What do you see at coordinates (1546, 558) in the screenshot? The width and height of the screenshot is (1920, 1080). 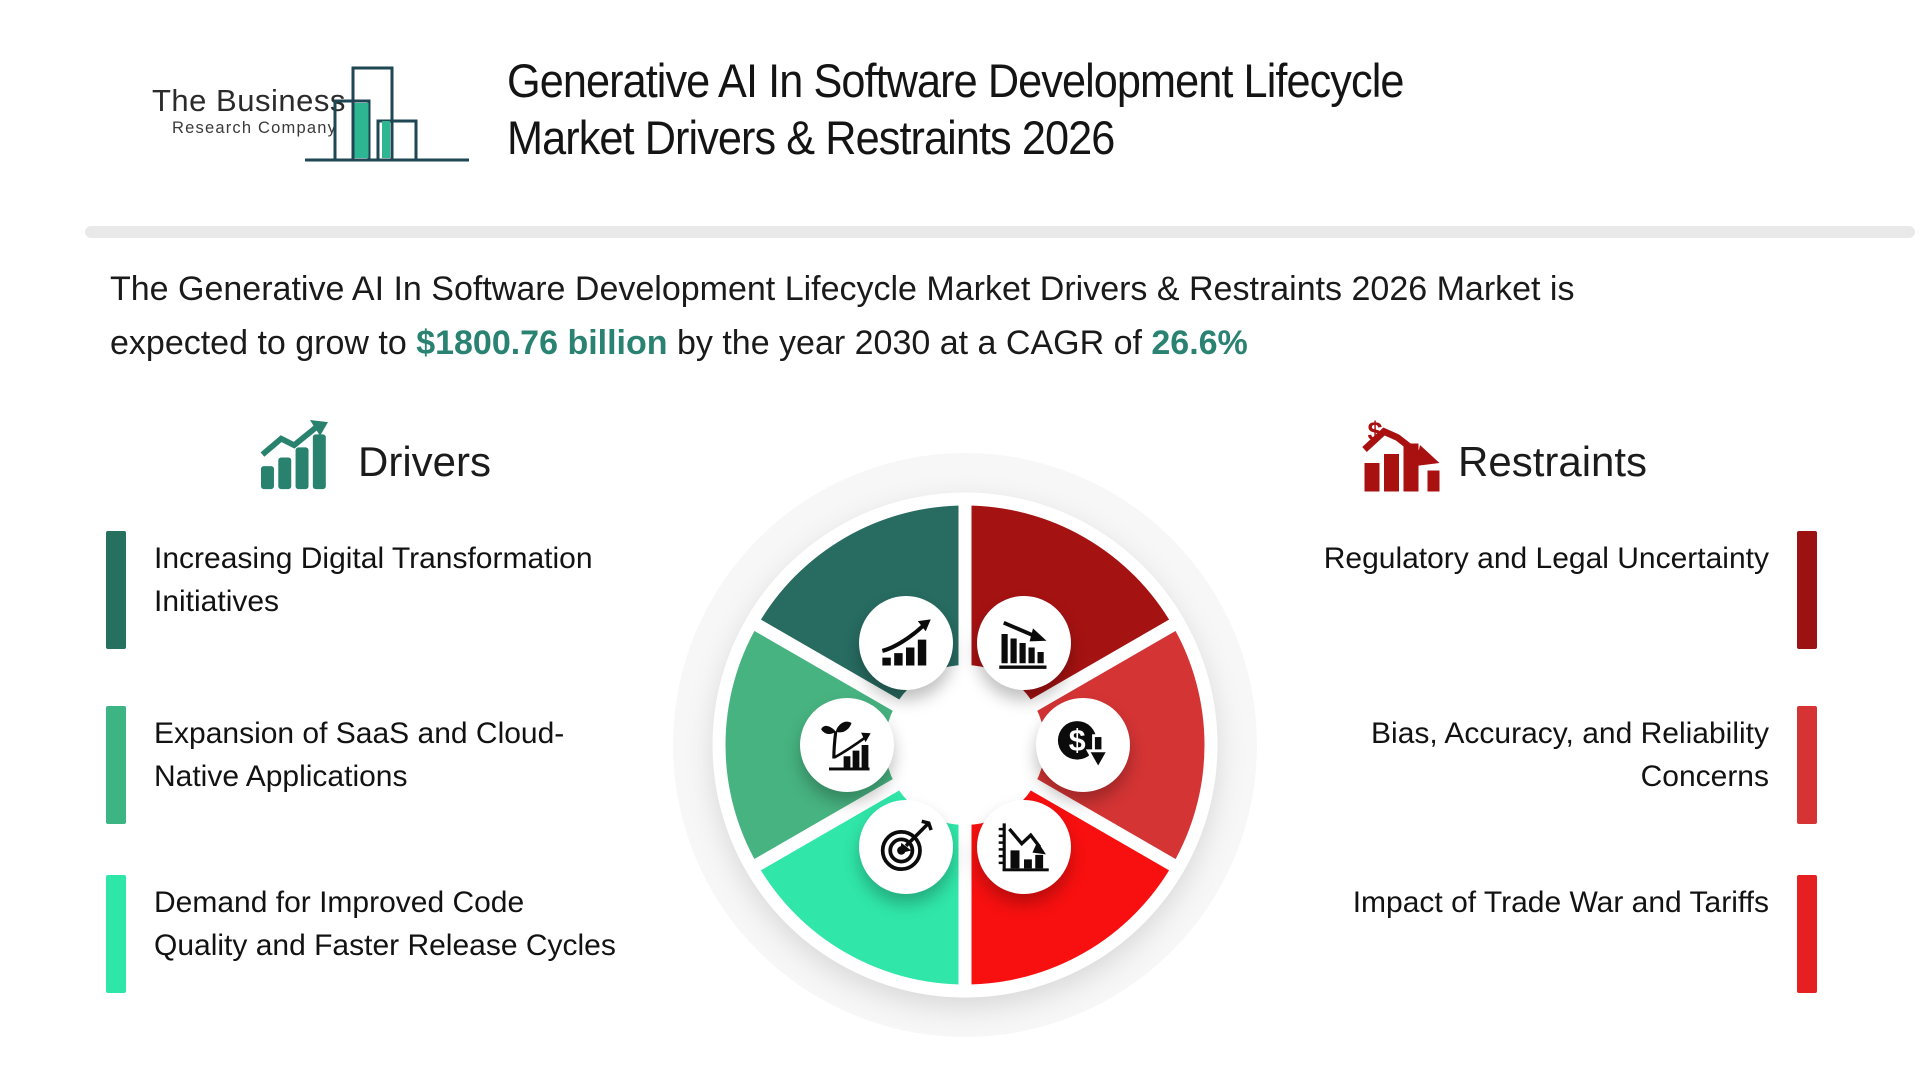 I see `restraint-text: Regulatory and Legal Uncertainty` at bounding box center [1546, 558].